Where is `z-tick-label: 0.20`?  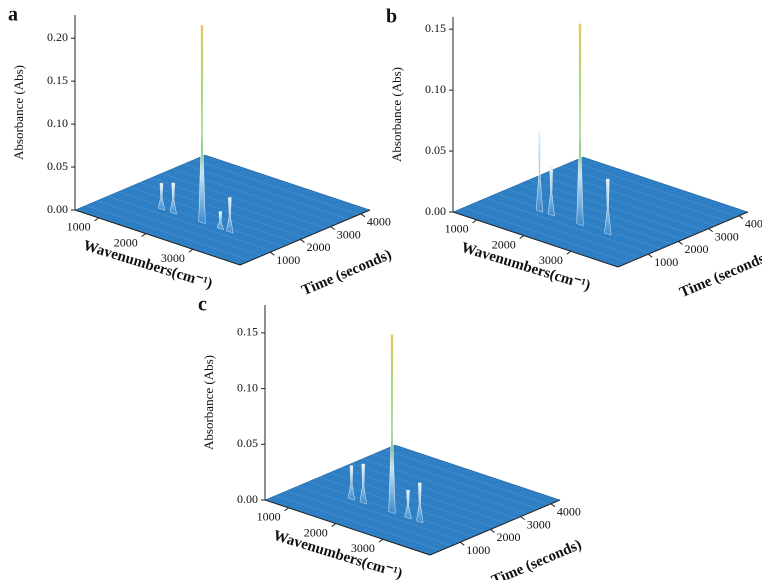
z-tick-label: 0.20 is located at coordinates (57, 37).